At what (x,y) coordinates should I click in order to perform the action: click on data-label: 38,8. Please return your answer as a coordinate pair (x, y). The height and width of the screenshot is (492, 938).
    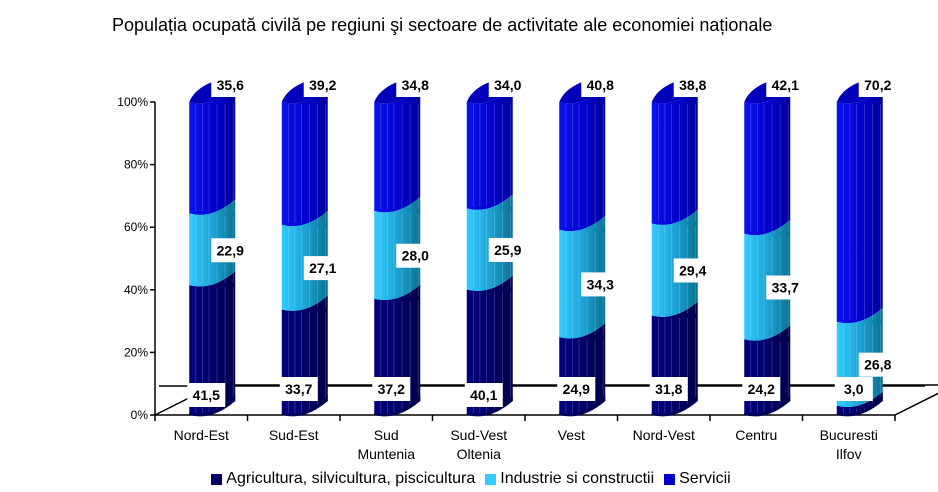
    Looking at the image, I should click on (692, 85).